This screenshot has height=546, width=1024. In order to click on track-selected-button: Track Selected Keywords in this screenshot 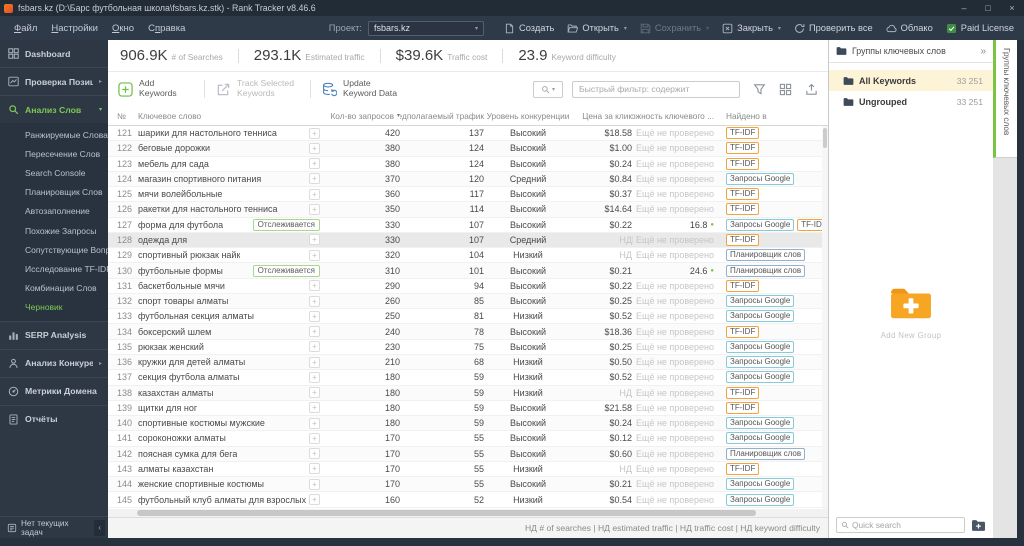, I will do `click(257, 88)`.